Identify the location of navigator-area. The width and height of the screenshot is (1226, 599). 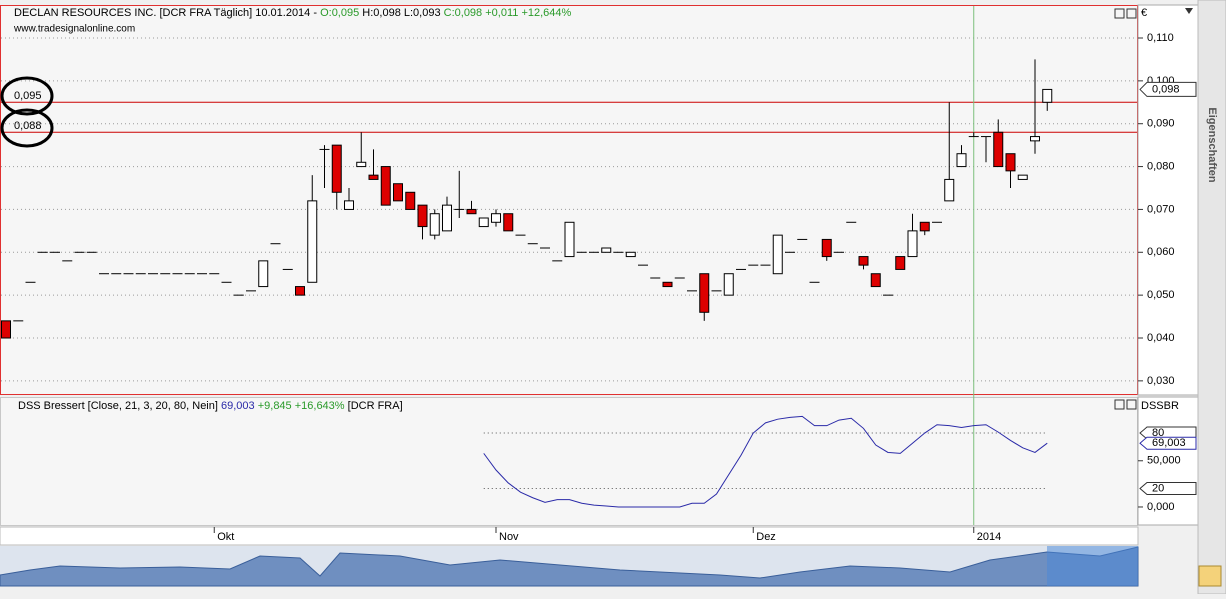
(569, 566).